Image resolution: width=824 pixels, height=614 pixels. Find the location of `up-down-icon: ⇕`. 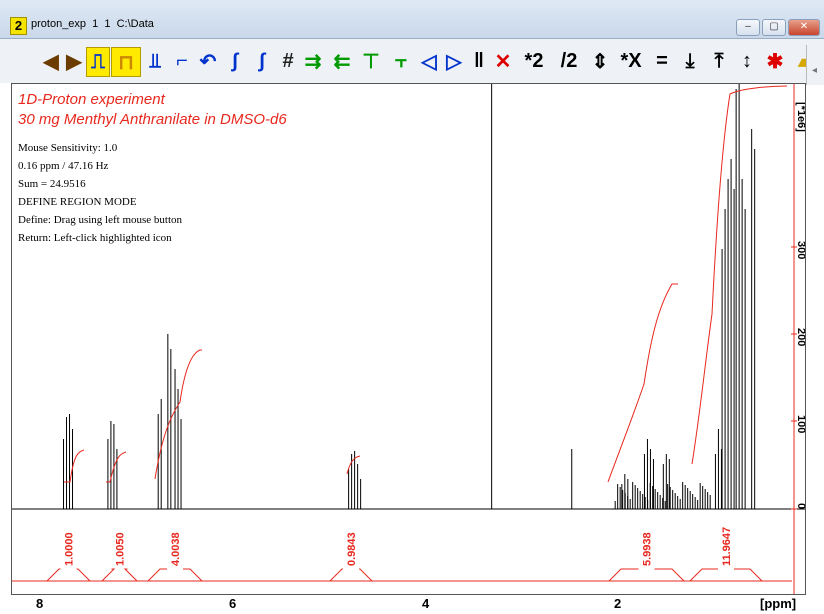

up-down-icon: ⇕ is located at coordinates (600, 61).